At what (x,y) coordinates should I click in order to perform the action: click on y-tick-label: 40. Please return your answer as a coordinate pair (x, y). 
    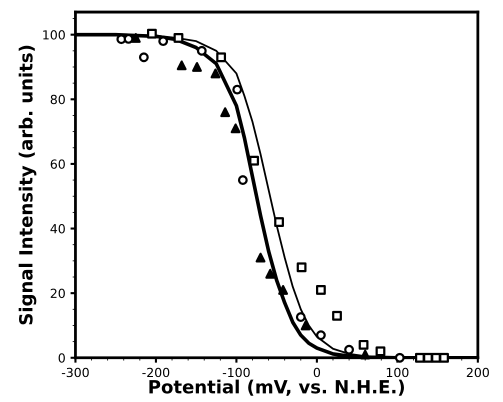
    Looking at the image, I should click on (57, 229).